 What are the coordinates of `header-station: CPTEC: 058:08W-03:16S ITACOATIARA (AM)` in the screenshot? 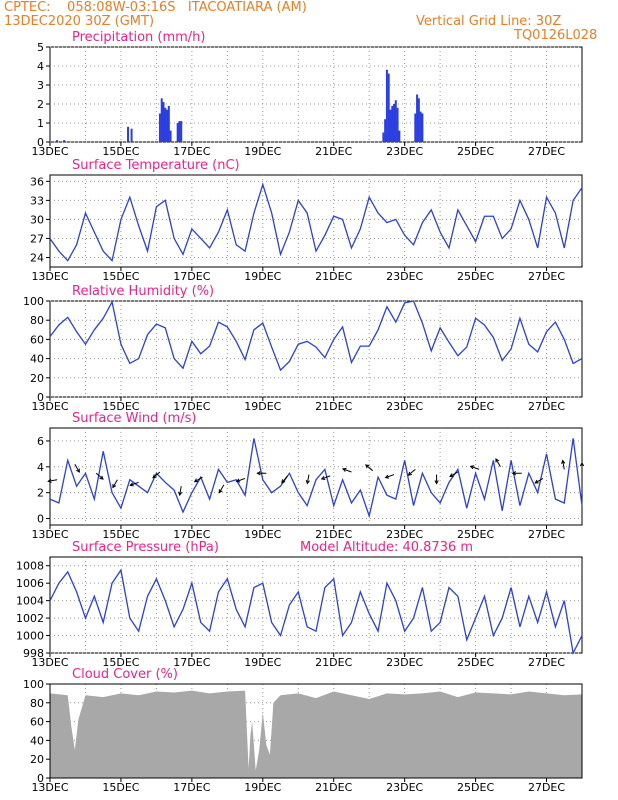 It's located at (155, 7).